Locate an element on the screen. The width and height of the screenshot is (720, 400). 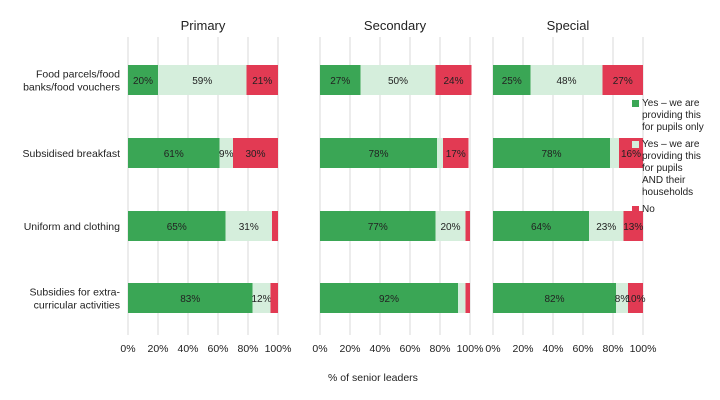
data-label: 21% is located at coordinates (262, 81).